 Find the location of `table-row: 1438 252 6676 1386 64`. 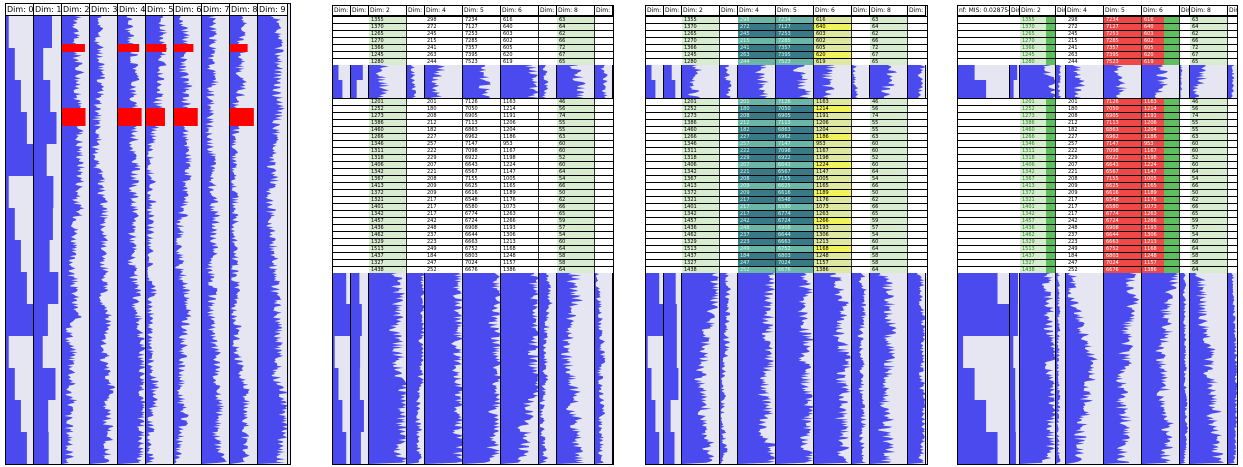

table-row: 1438 252 6676 1386 64 is located at coordinates (473, 269).